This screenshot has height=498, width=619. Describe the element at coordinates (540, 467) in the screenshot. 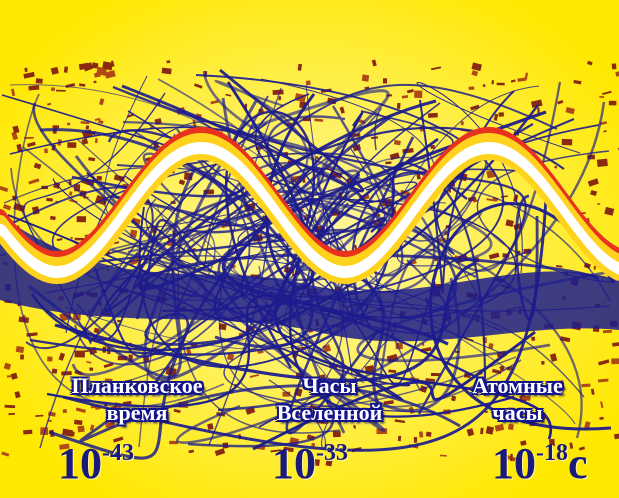

I see `atomic-clock-value: 10-18с` at that location.